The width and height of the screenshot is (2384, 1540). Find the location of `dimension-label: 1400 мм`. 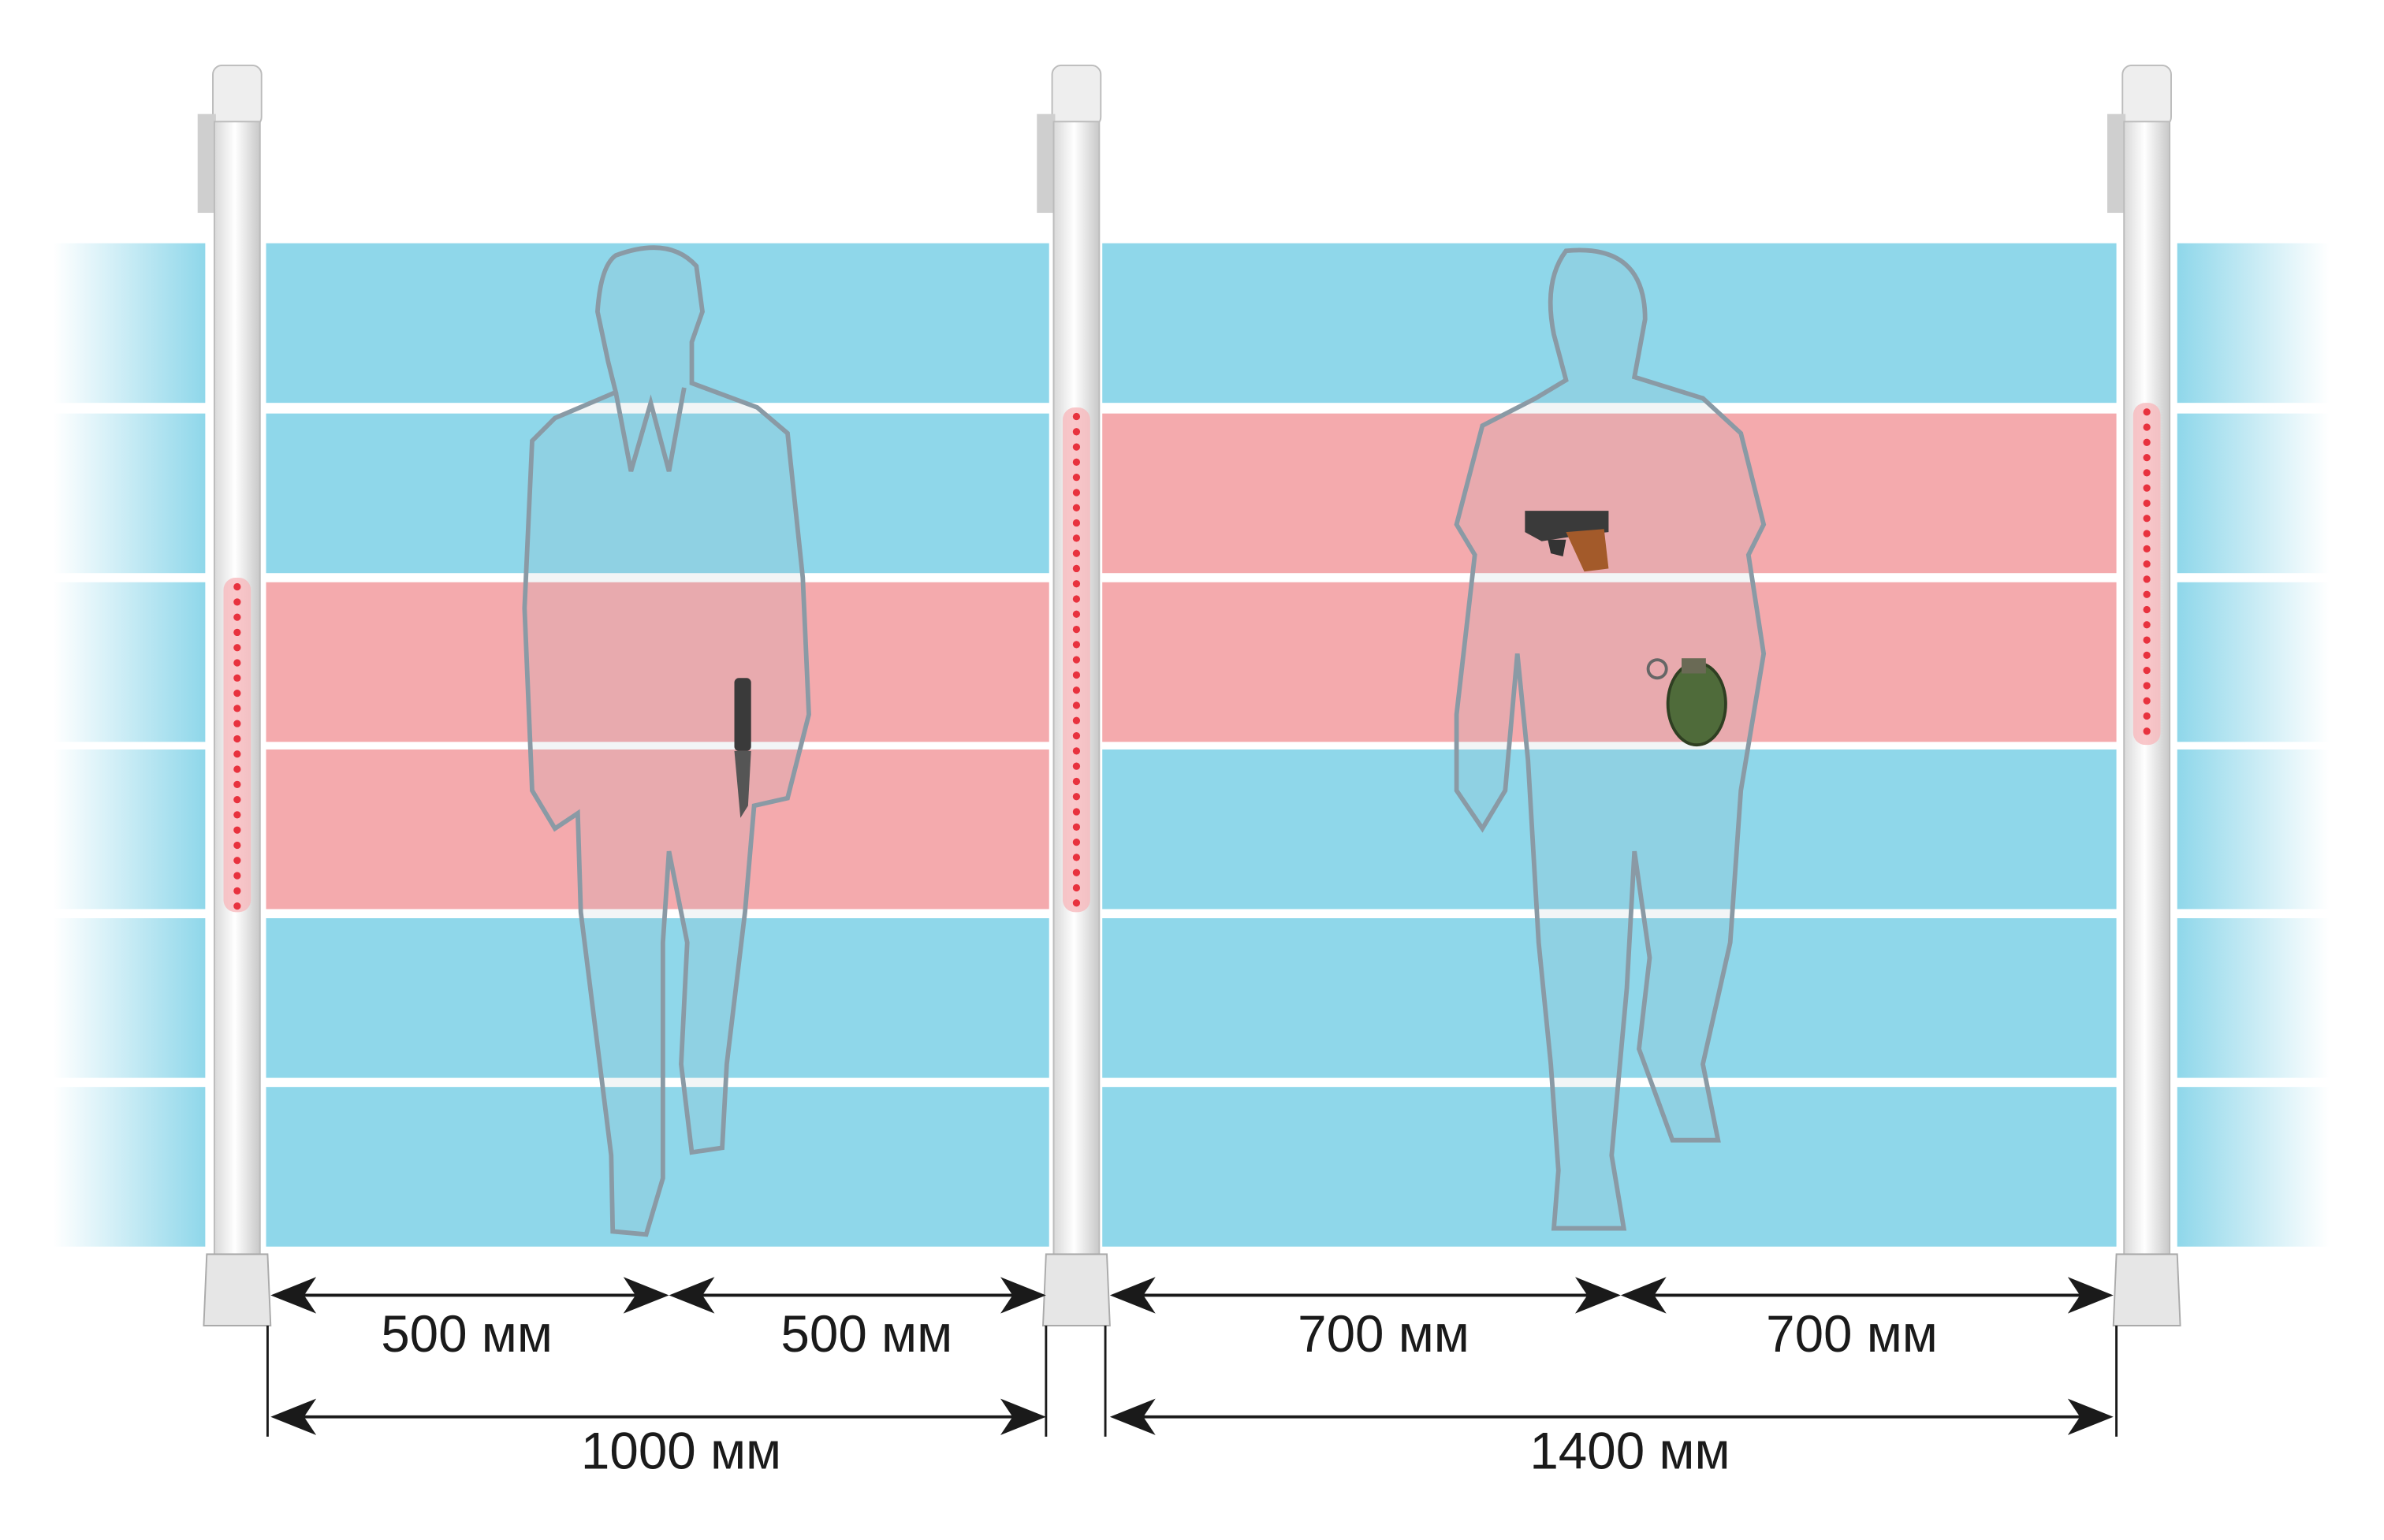

dimension-label: 1400 мм is located at coordinates (1630, 1450).